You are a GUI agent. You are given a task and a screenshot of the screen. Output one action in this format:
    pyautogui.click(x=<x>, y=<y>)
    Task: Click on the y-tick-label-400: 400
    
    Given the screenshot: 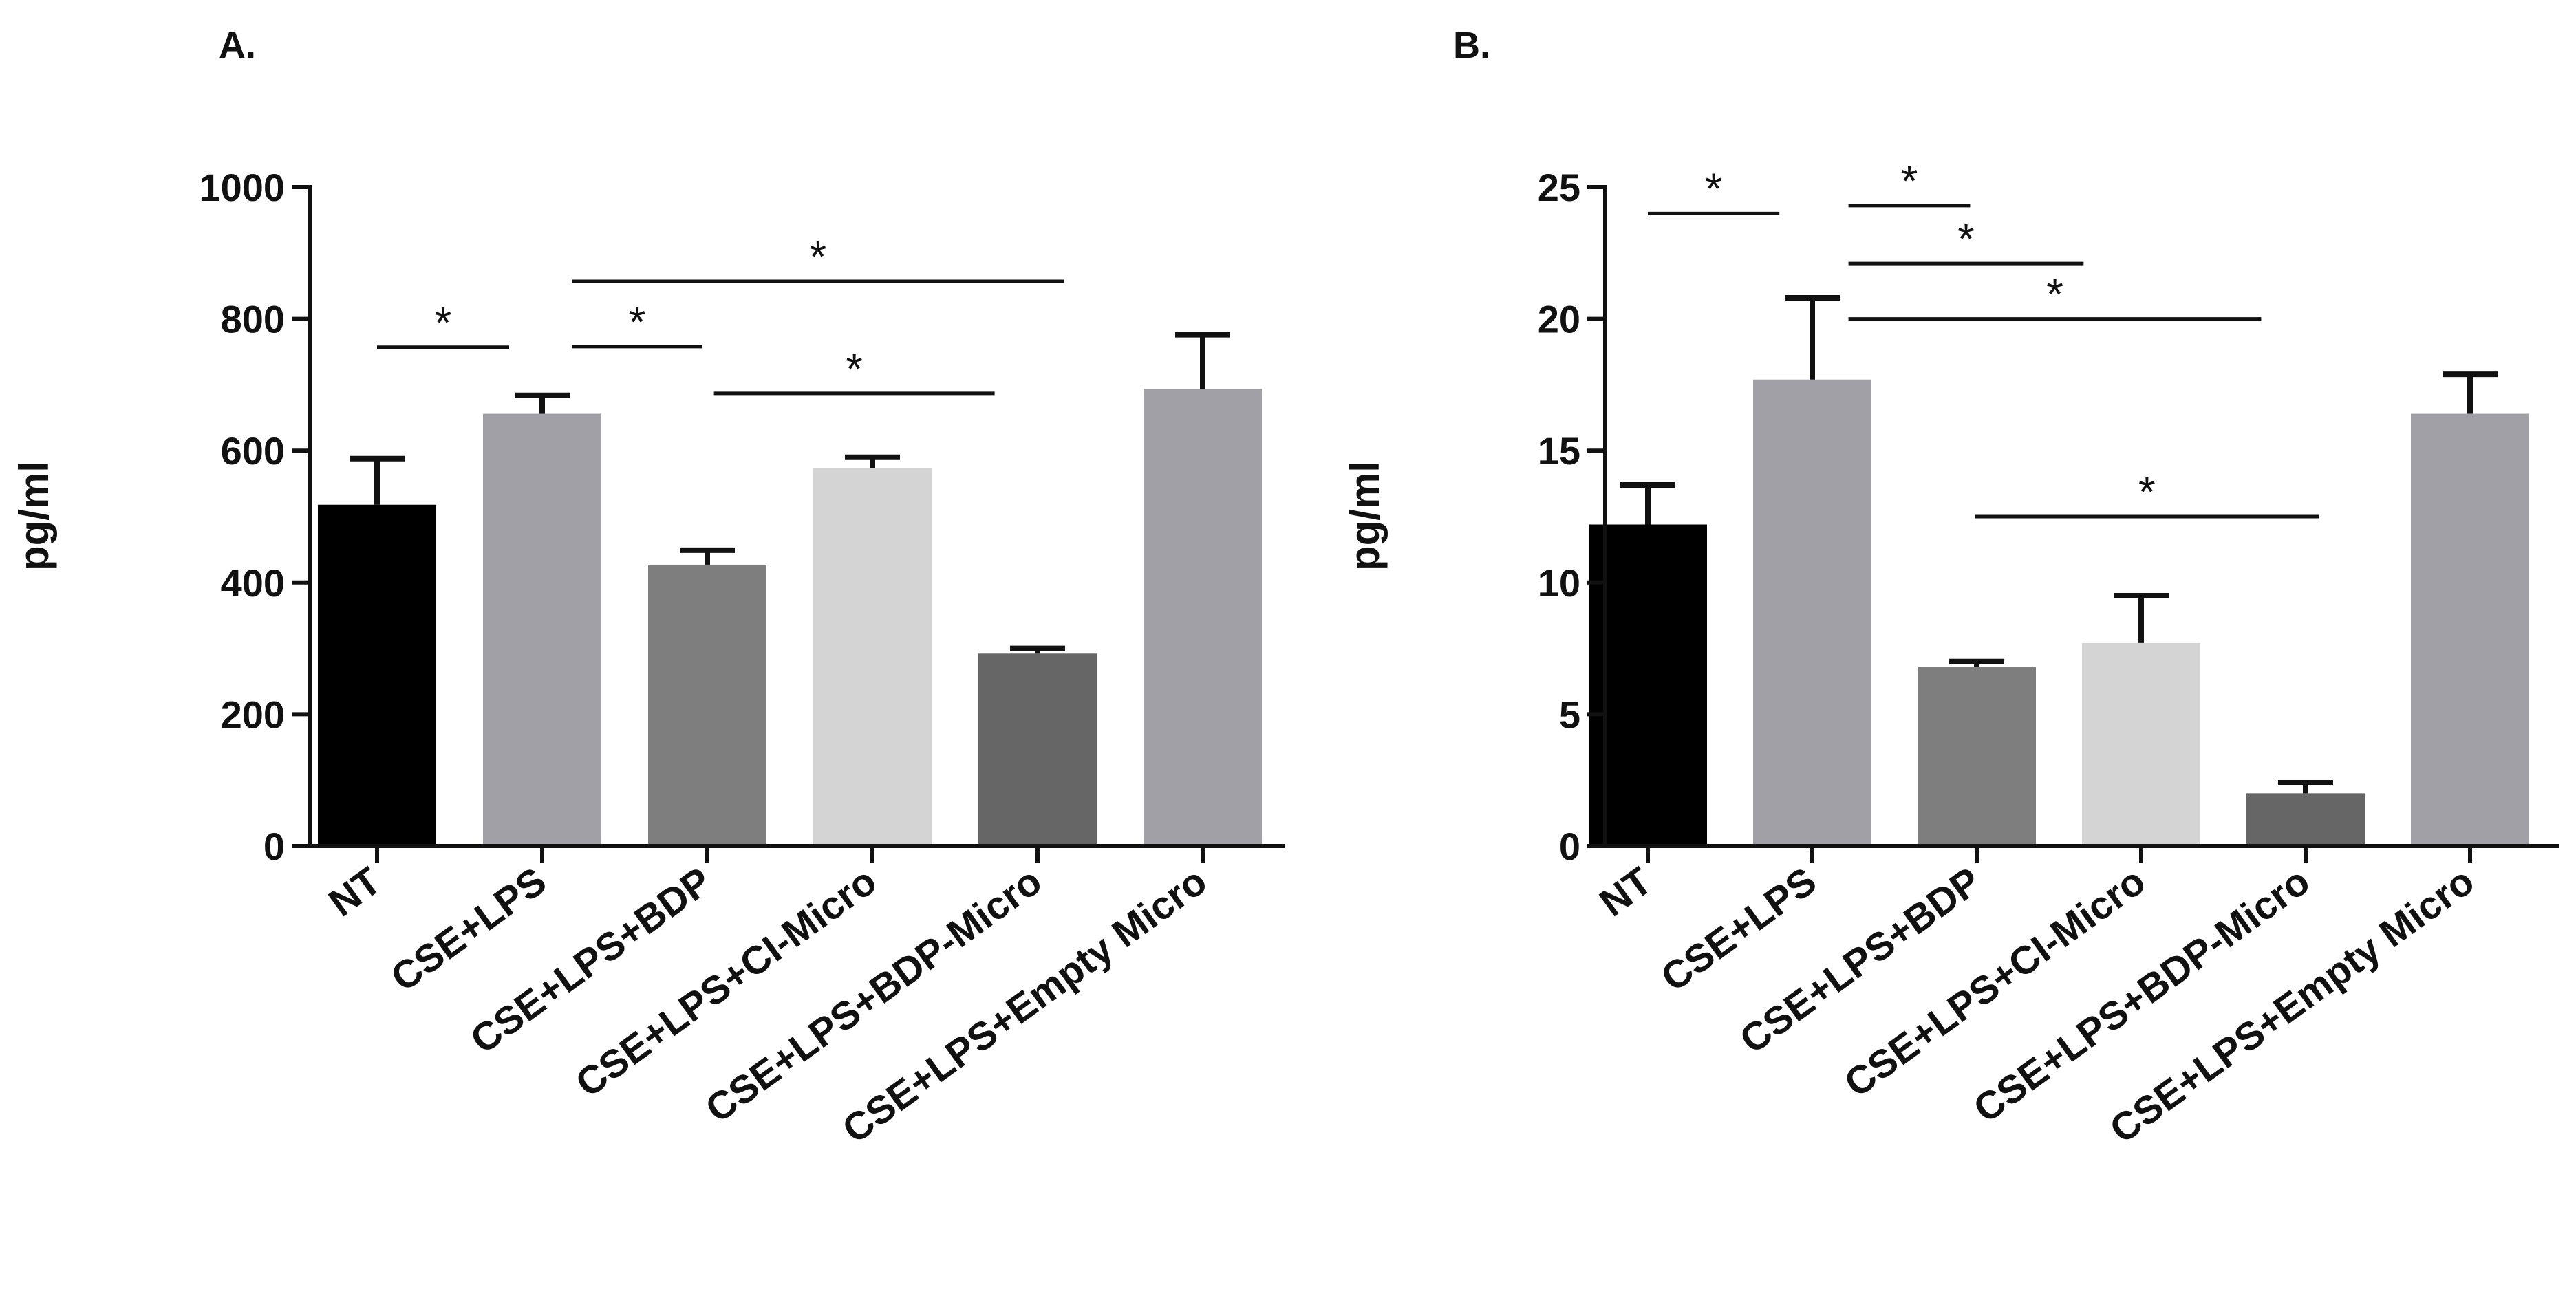 What is the action you would take?
    pyautogui.click(x=253, y=583)
    